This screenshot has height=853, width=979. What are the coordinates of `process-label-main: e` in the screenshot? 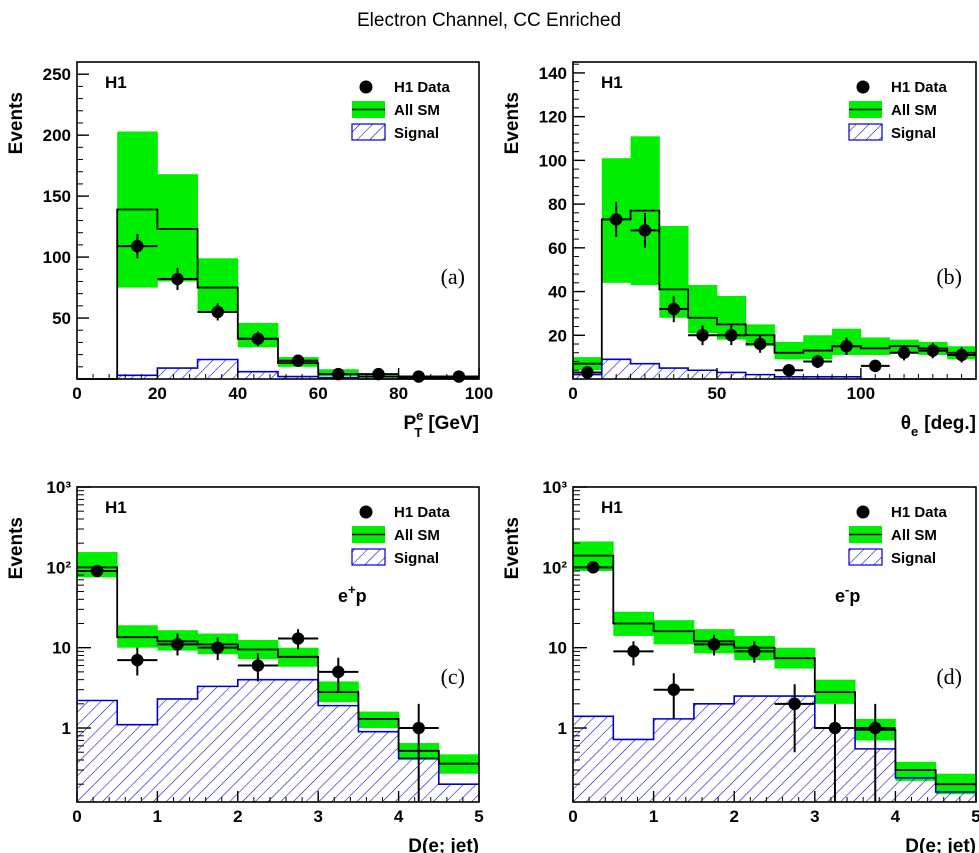 It's located at (343, 596).